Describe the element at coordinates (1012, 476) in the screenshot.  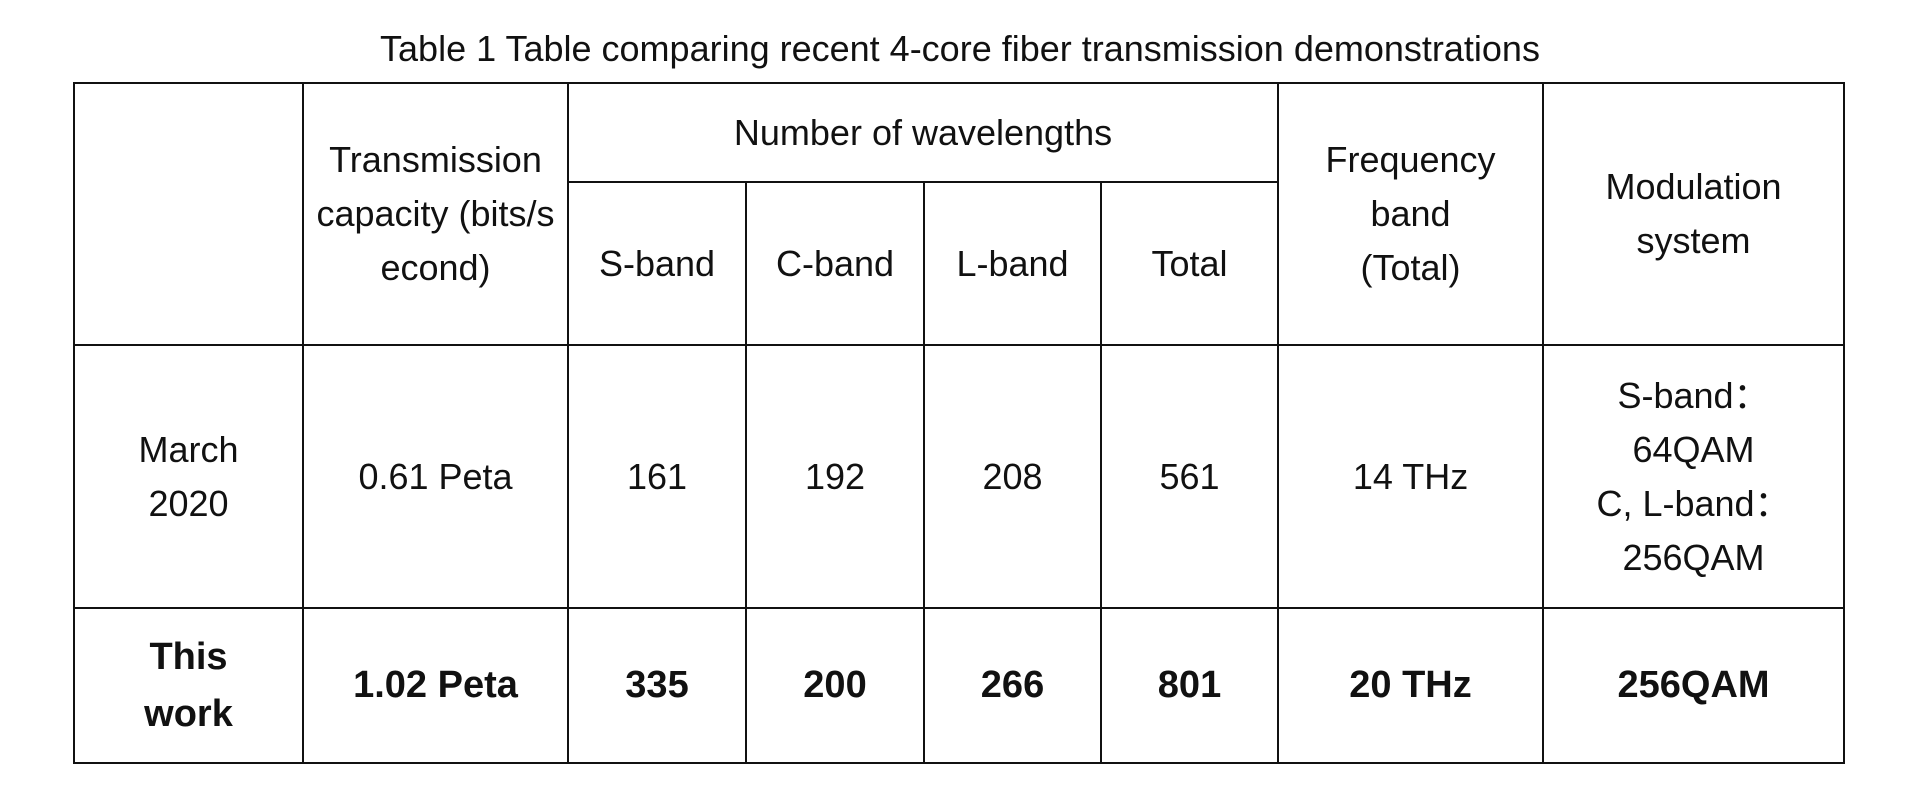
I see `table-cell: 208` at that location.